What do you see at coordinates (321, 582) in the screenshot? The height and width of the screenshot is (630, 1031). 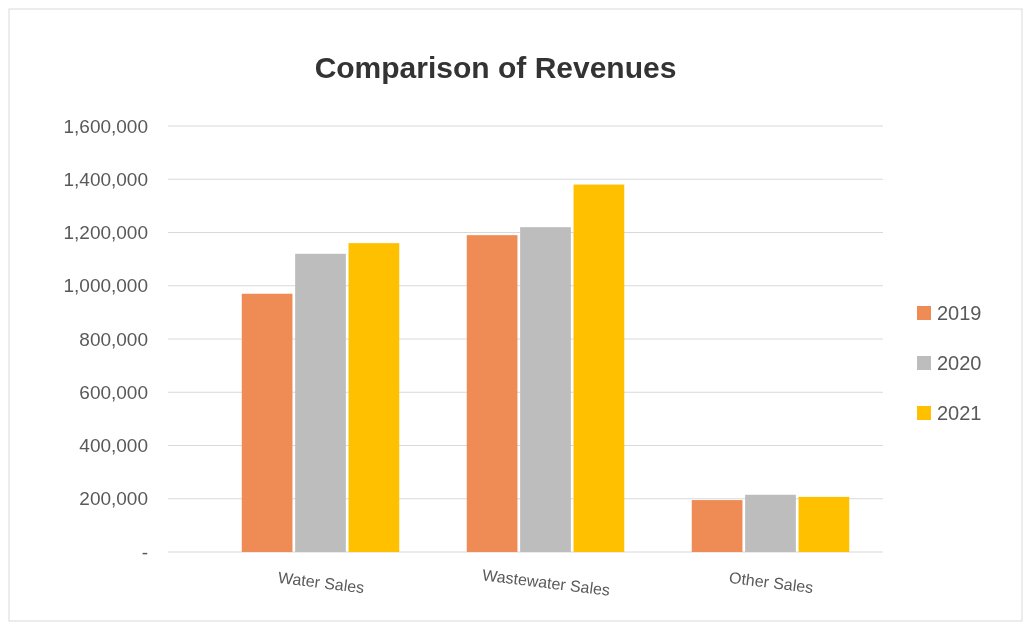 I see `x-tick-label: Water Sales` at bounding box center [321, 582].